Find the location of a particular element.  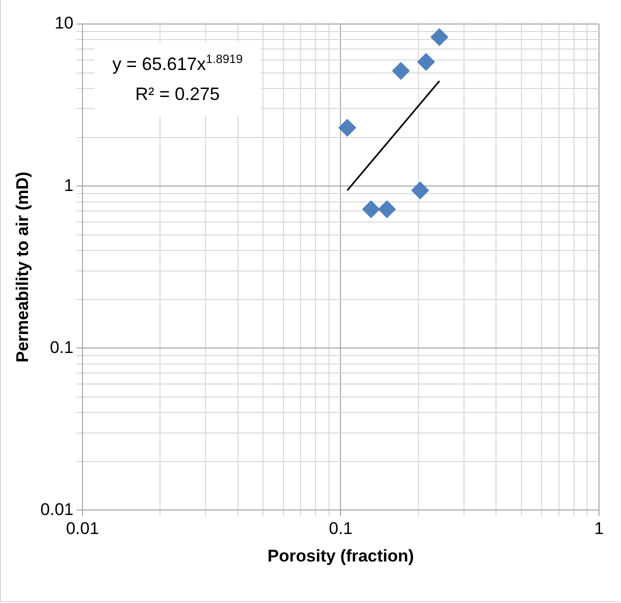

y-tick-label: 1 is located at coordinates (69, 185).